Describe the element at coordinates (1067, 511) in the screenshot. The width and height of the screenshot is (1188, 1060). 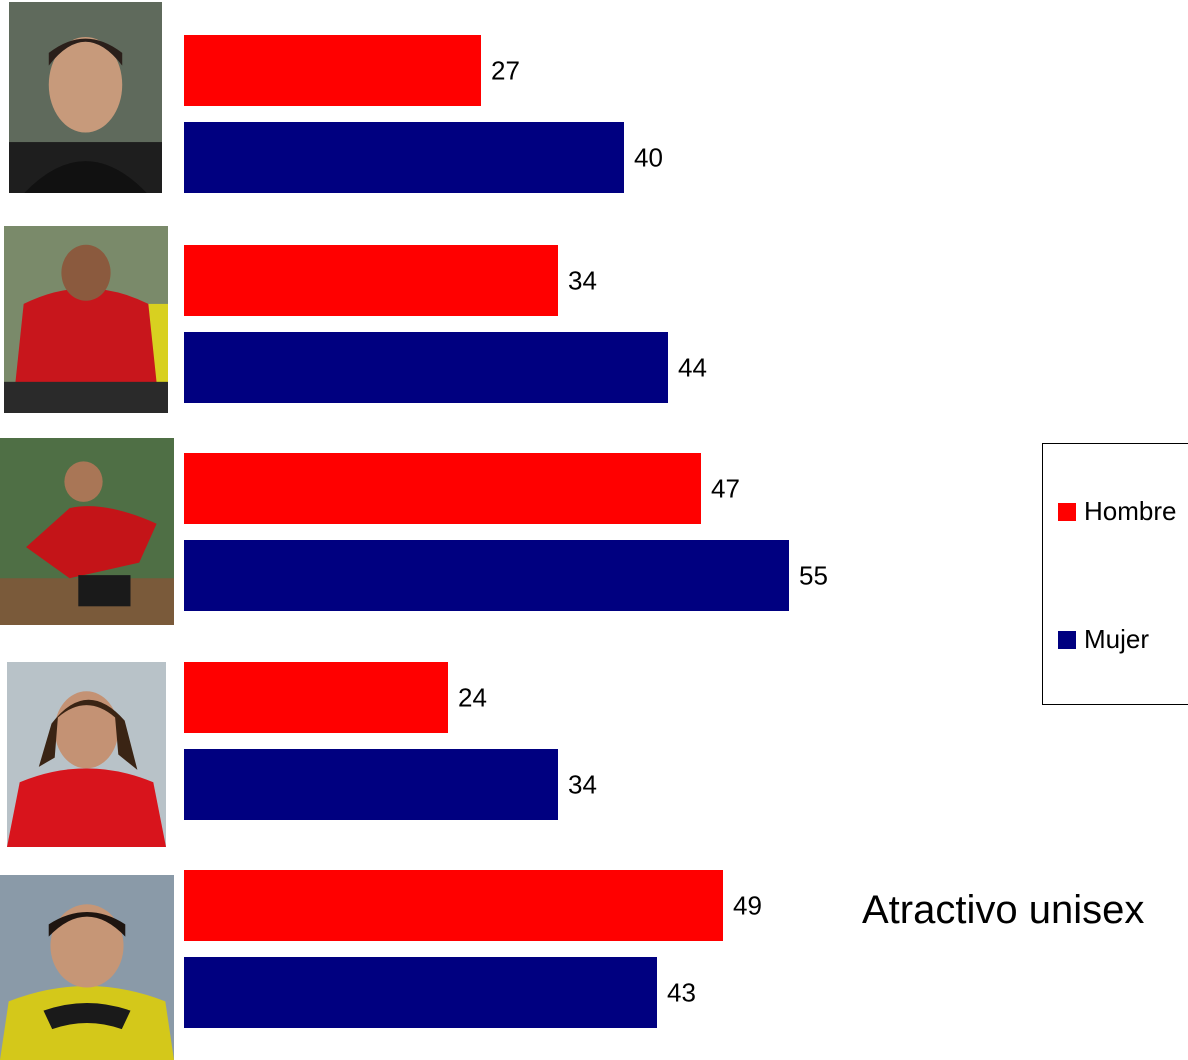
I see `legend-swatch-hombre` at that location.